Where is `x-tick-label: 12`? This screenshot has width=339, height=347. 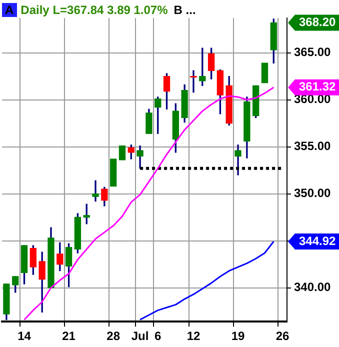 x-tick-label: 12 is located at coordinates (193, 336).